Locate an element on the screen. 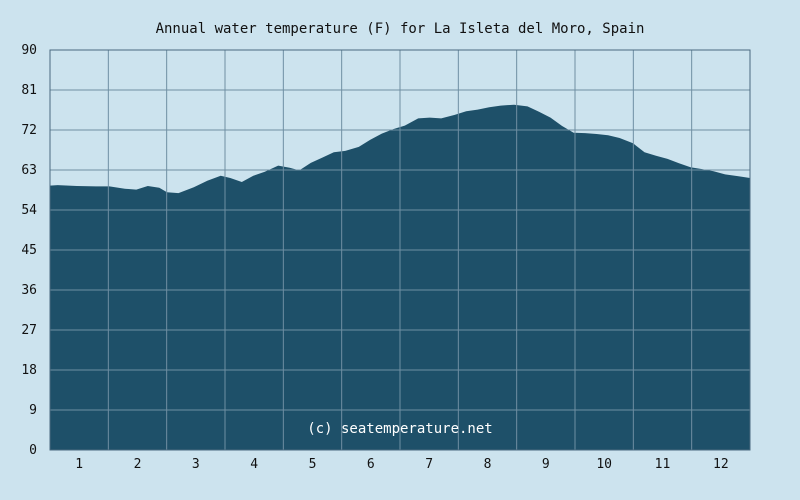  y-tick-label: 81 is located at coordinates (29, 90).